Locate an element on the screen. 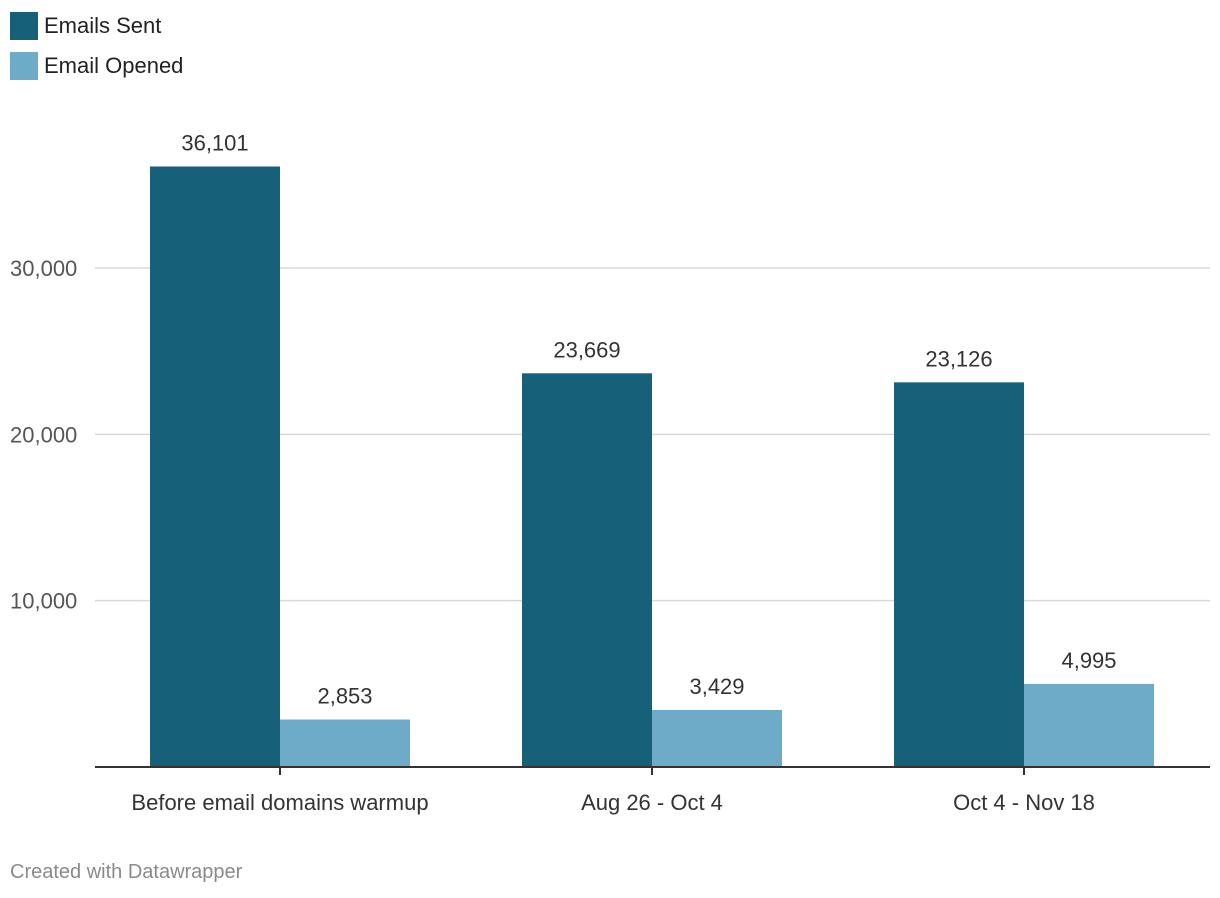  legend-item-emails-sent: Emails Sent is located at coordinates (96, 26).